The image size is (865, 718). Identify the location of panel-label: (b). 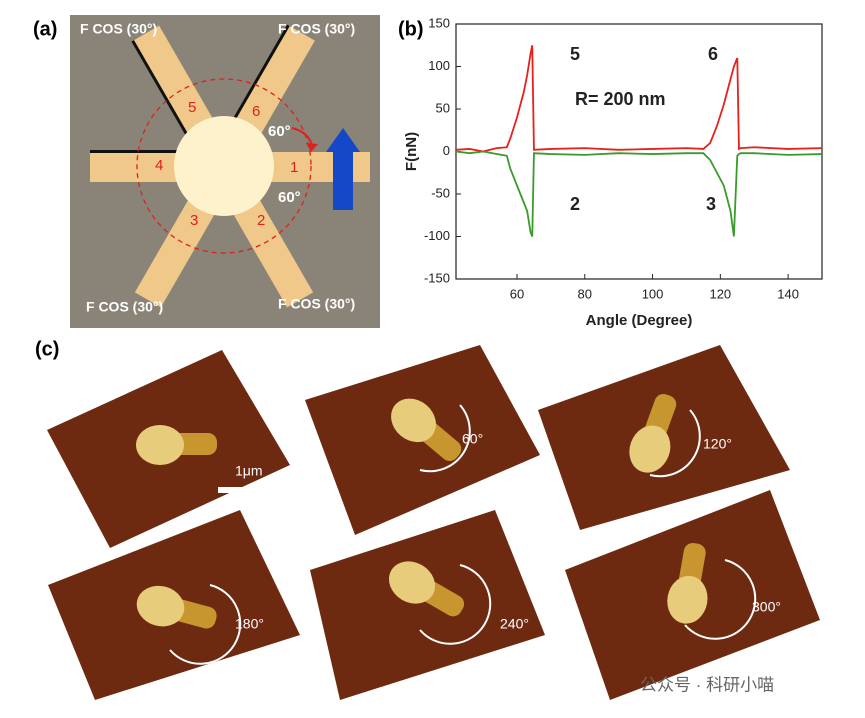
(411, 29).